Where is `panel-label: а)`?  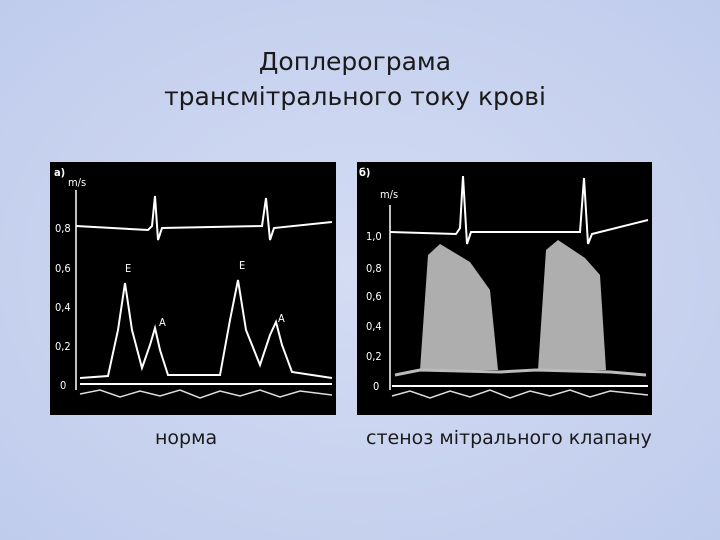 panel-label: а) is located at coordinates (59, 172).